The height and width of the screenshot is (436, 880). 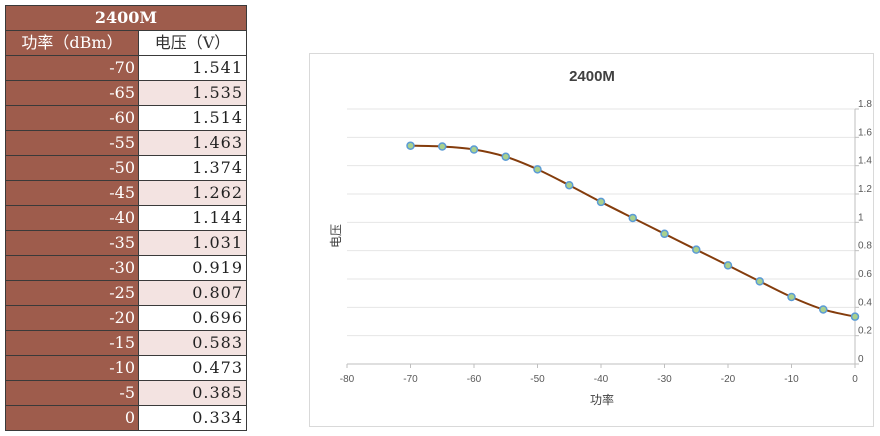 What do you see at coordinates (192, 418) in the screenshot?
I see `voltage-cell: 0.334` at bounding box center [192, 418].